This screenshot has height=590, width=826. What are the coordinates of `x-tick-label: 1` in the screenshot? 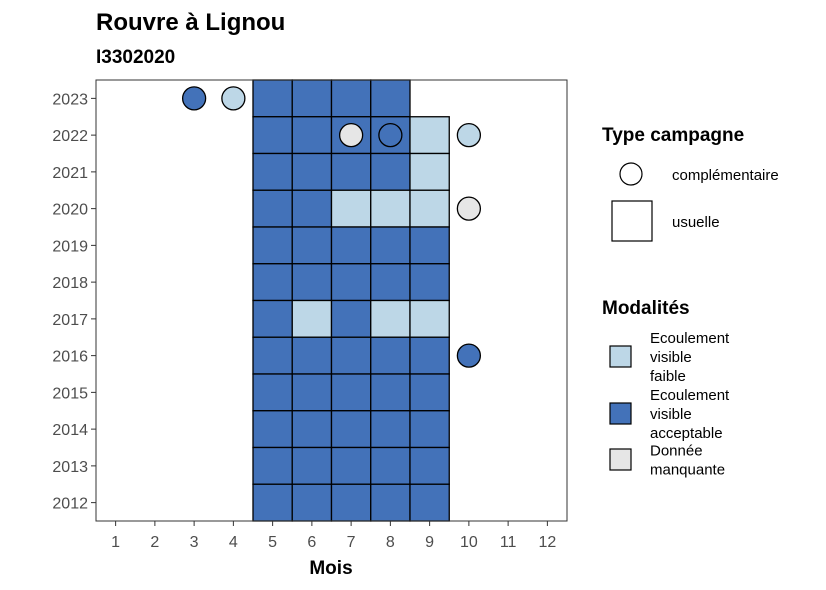 It's located at (115, 542).